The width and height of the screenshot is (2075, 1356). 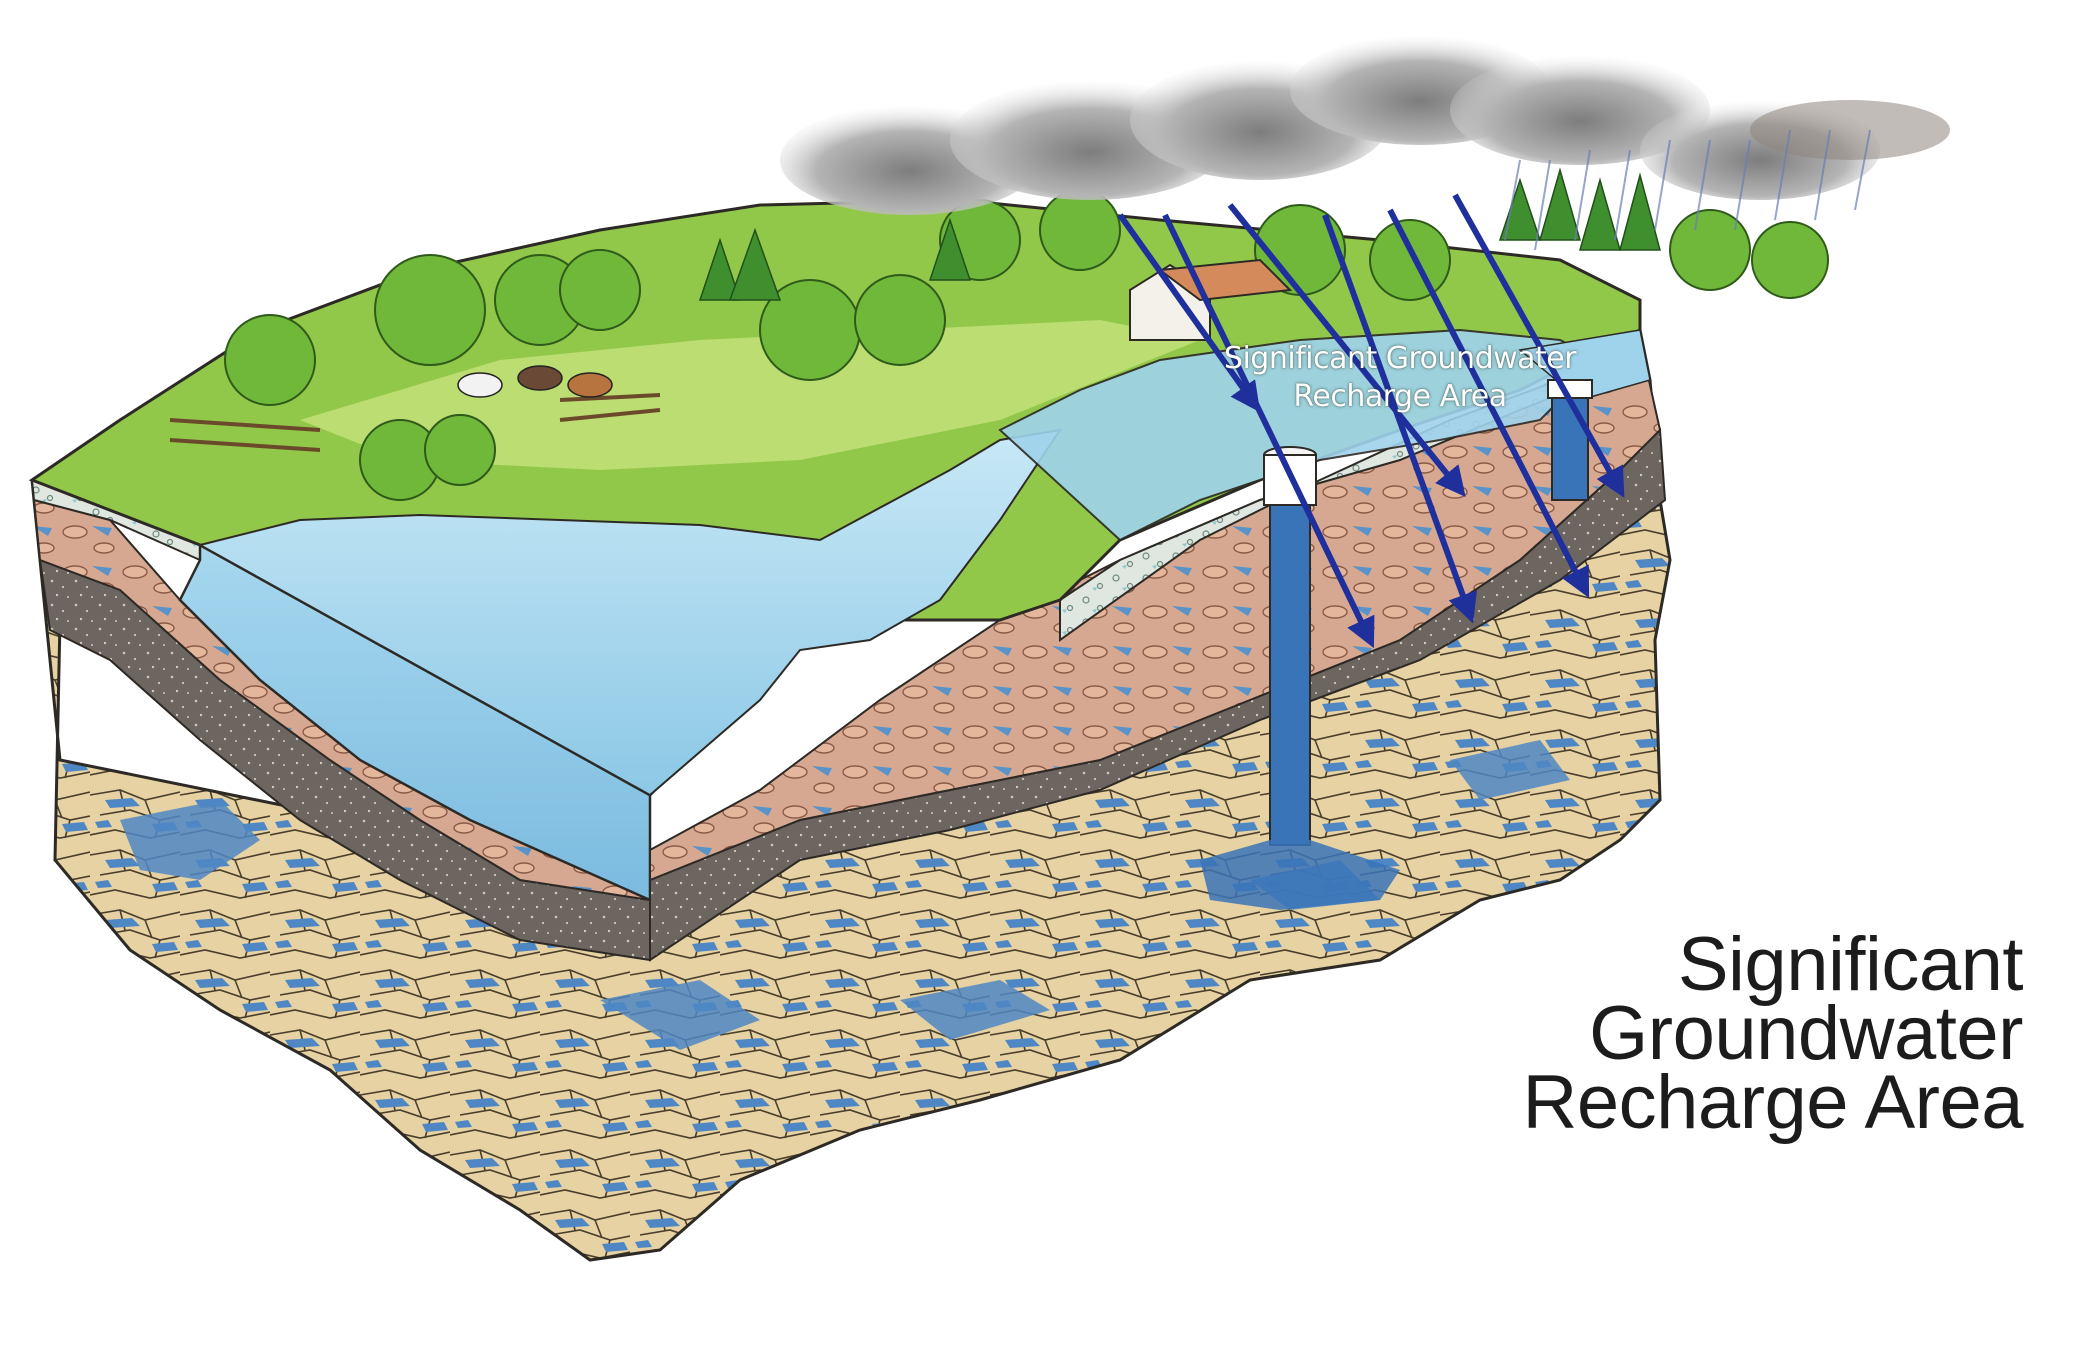 What do you see at coordinates (1773, 1102) in the screenshot?
I see `title-line3: Recharge Area` at bounding box center [1773, 1102].